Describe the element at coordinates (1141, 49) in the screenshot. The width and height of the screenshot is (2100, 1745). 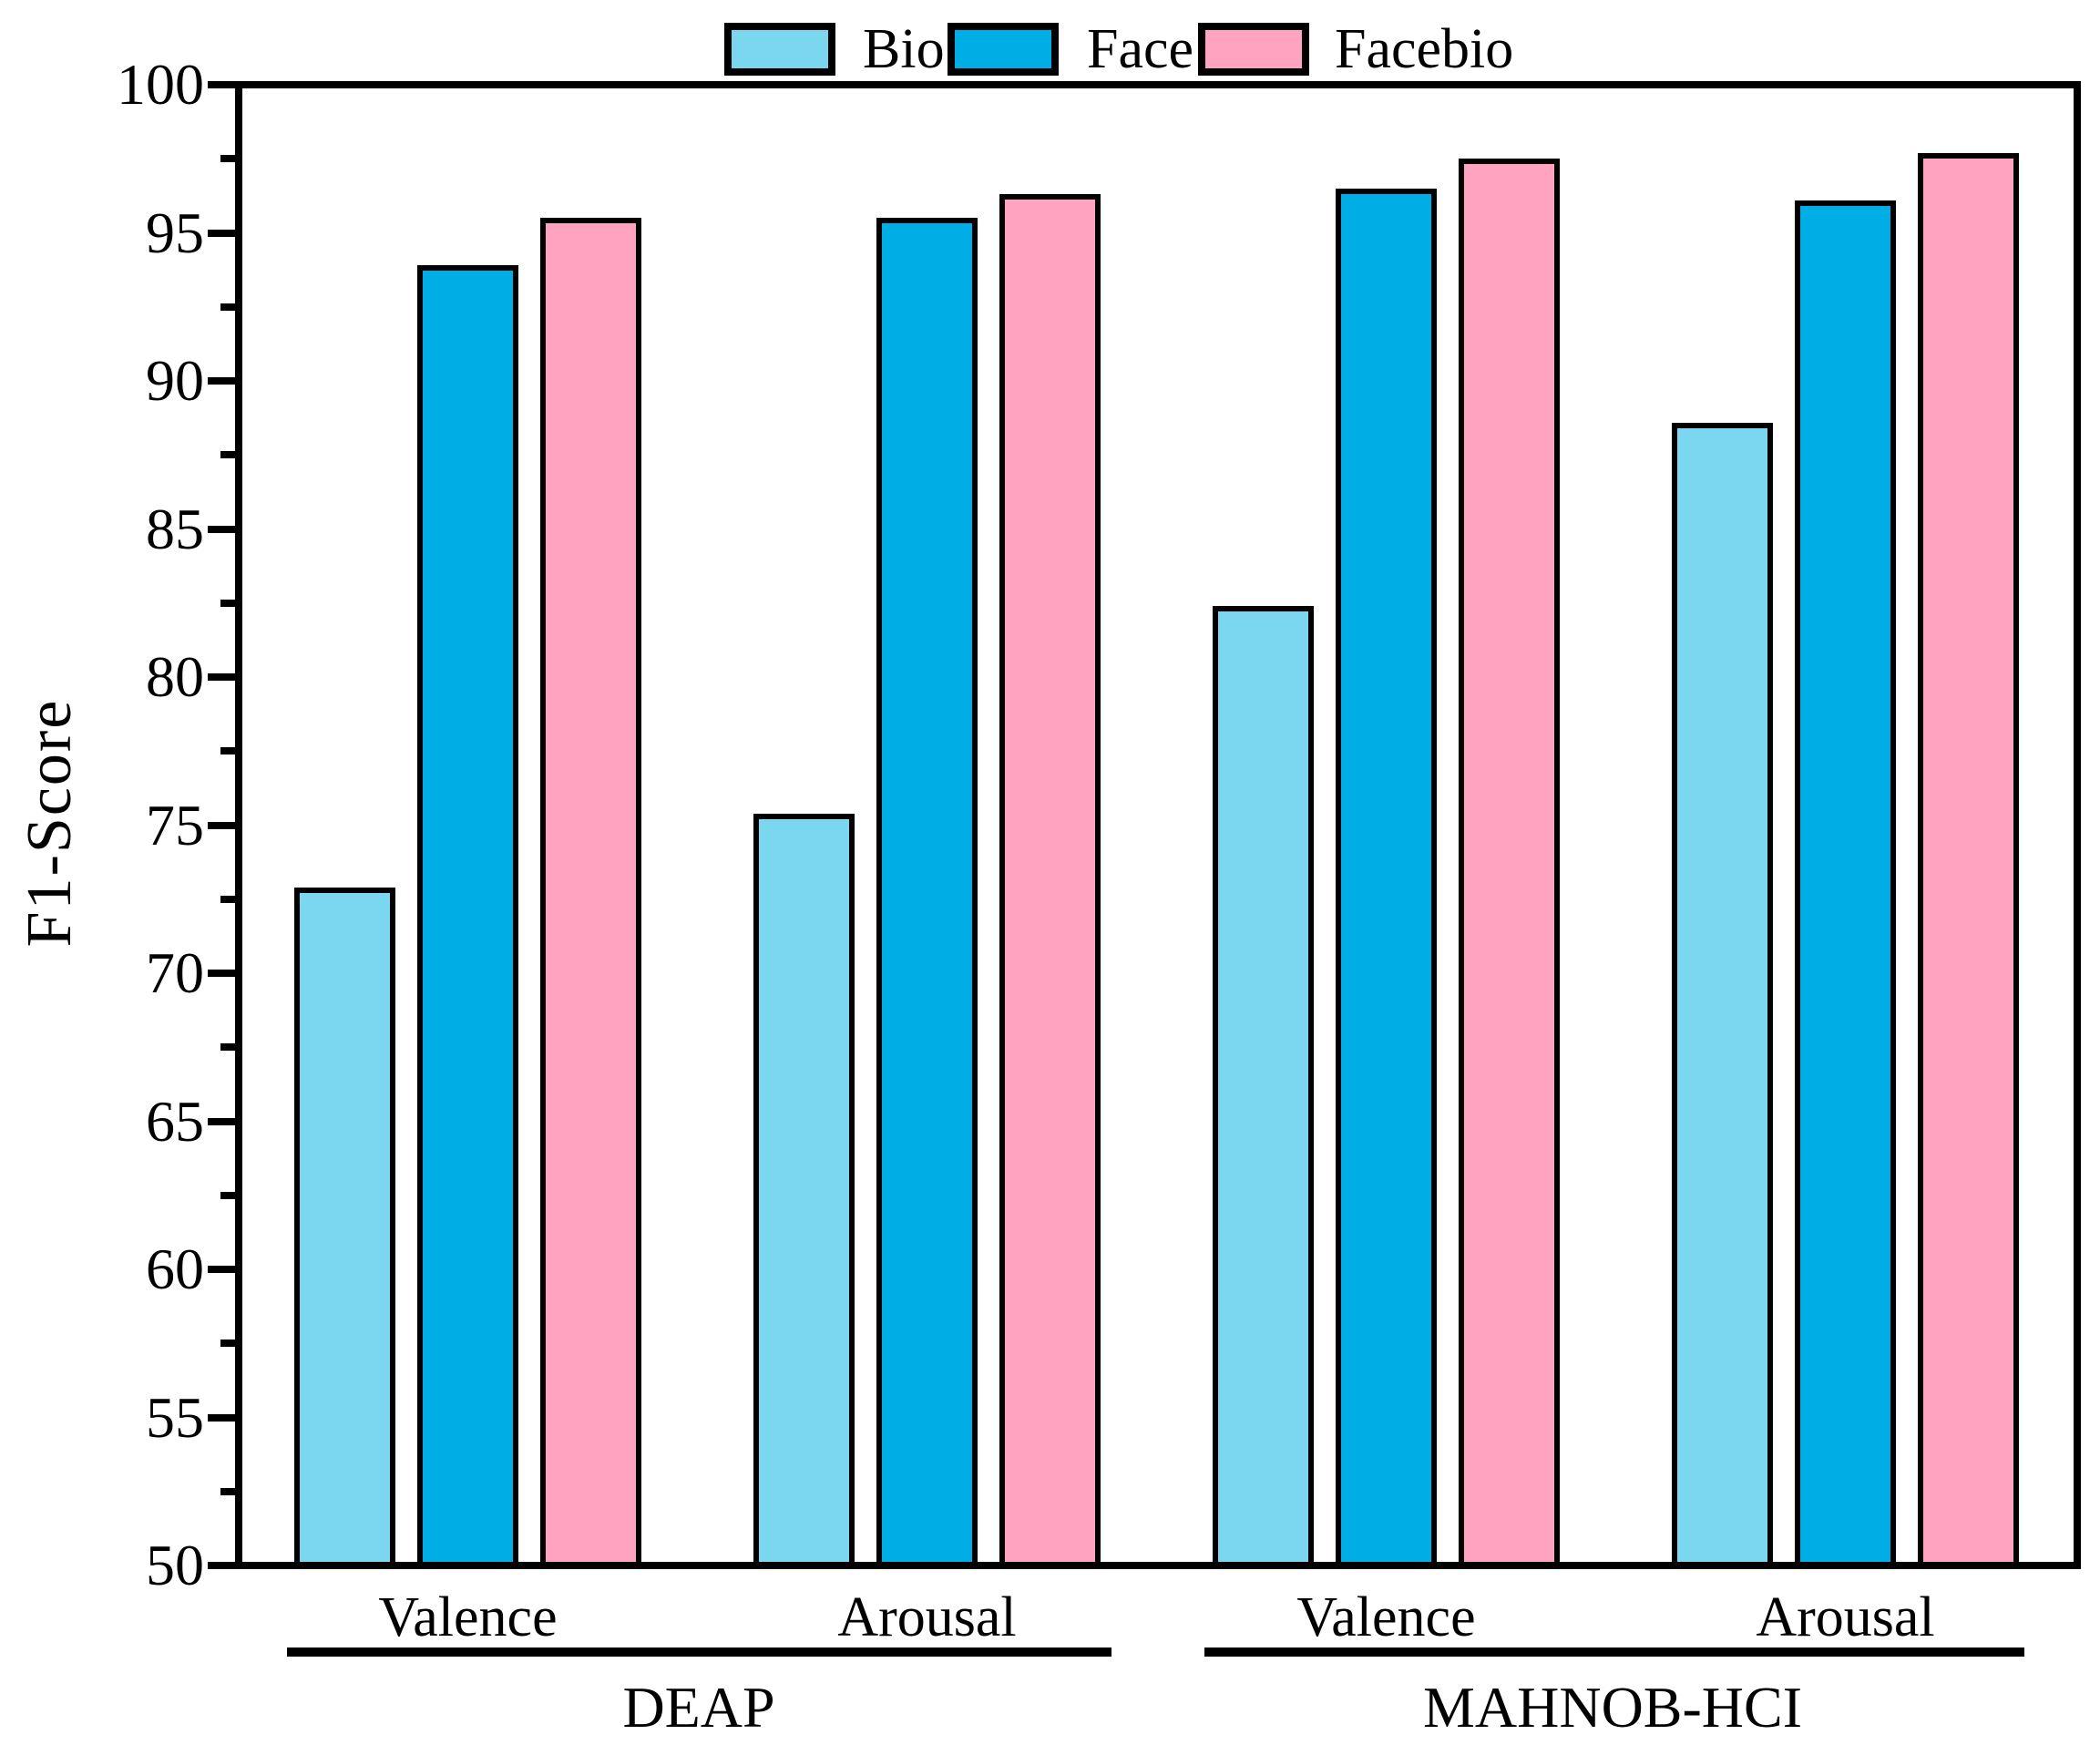
I see `legend-label-face: Face` at that location.